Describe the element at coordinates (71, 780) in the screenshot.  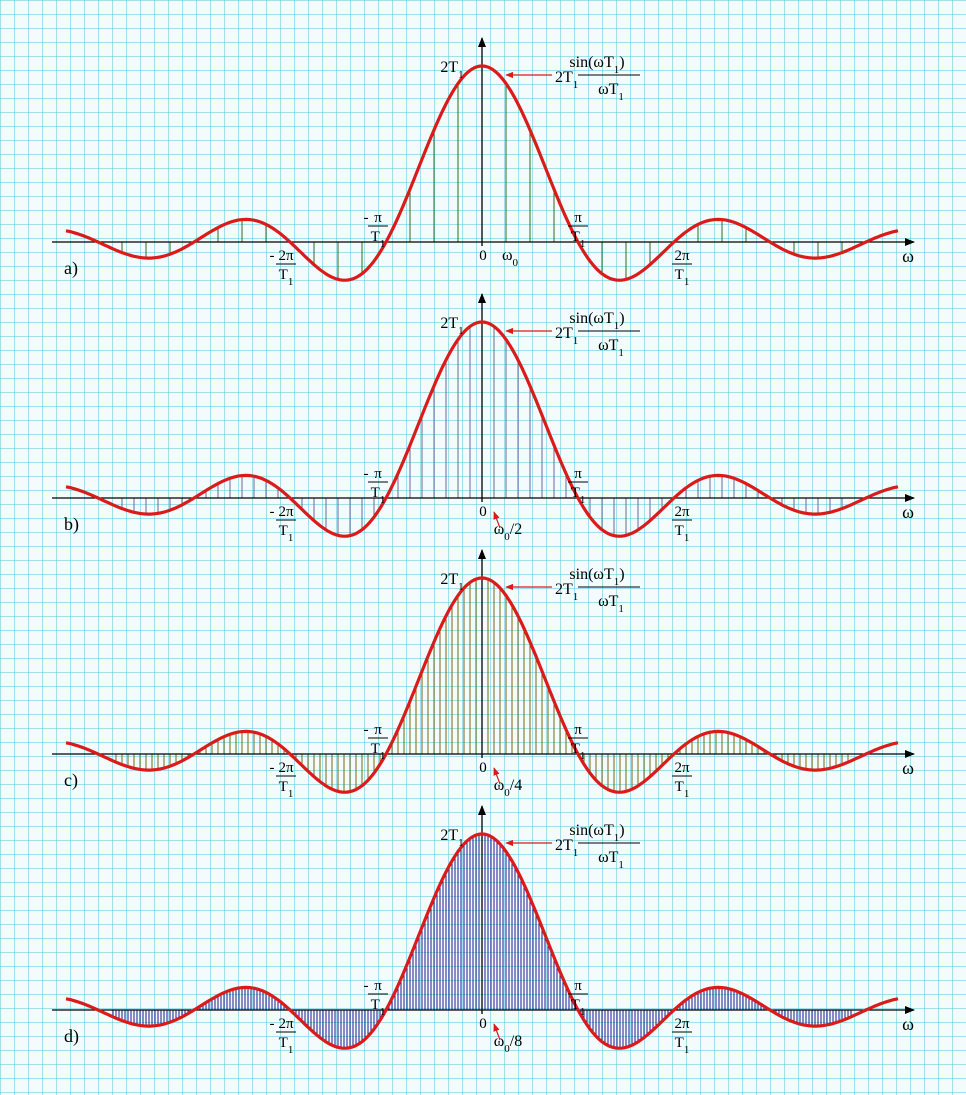
I see `panel-label-c: c)` at that location.